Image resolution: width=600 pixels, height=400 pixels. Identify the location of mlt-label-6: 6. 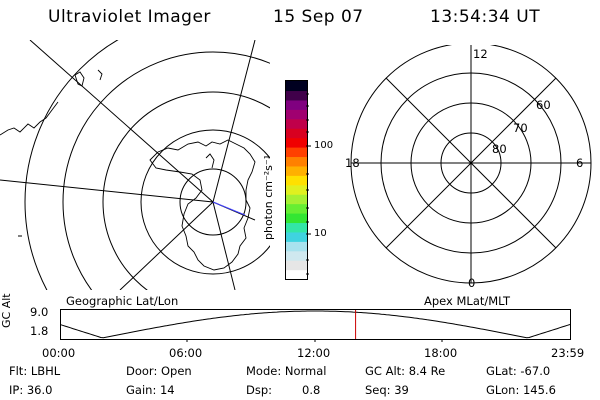
(579, 163).